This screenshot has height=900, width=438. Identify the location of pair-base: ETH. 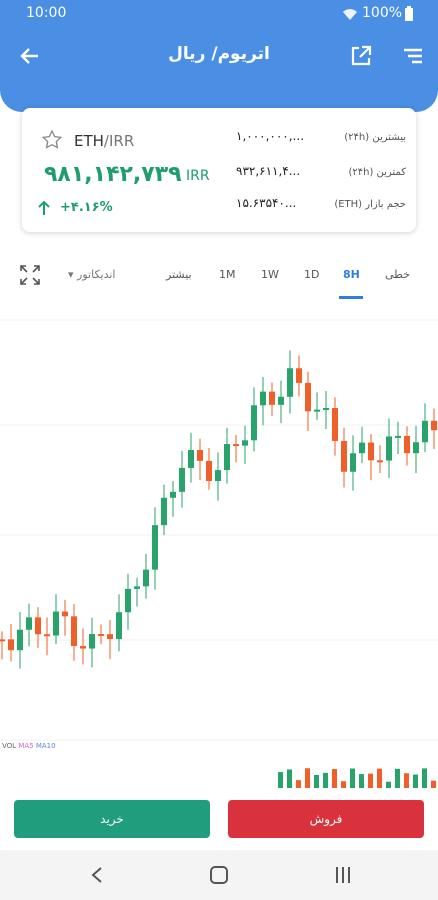
(89, 141).